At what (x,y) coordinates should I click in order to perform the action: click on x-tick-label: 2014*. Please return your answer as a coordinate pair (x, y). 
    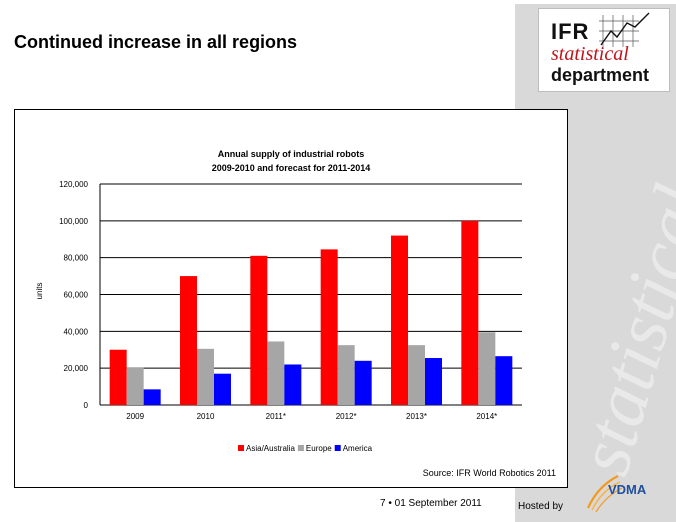
    Looking at the image, I should click on (486, 416).